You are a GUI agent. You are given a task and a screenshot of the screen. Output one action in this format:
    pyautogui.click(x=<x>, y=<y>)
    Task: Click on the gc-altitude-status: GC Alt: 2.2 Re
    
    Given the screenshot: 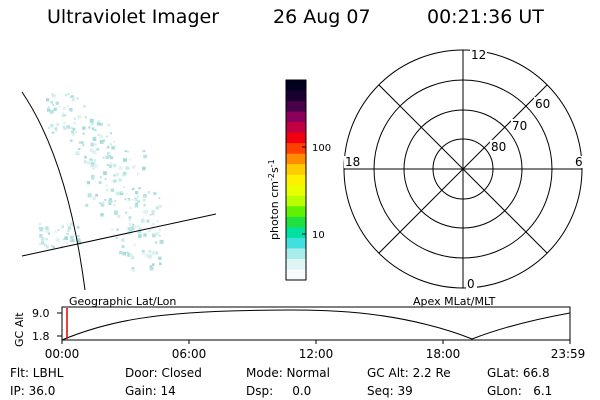 What is the action you would take?
    pyautogui.click(x=409, y=373)
    